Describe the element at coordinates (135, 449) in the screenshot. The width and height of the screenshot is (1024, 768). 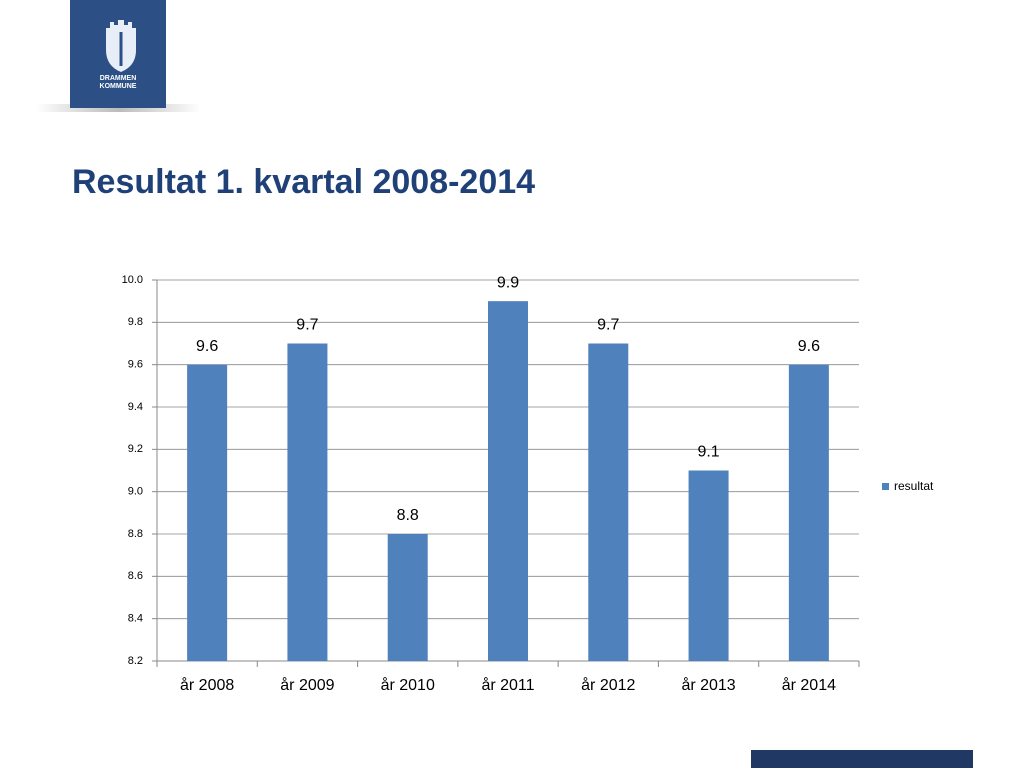
I see `y-tick-label: 9.2` at that location.